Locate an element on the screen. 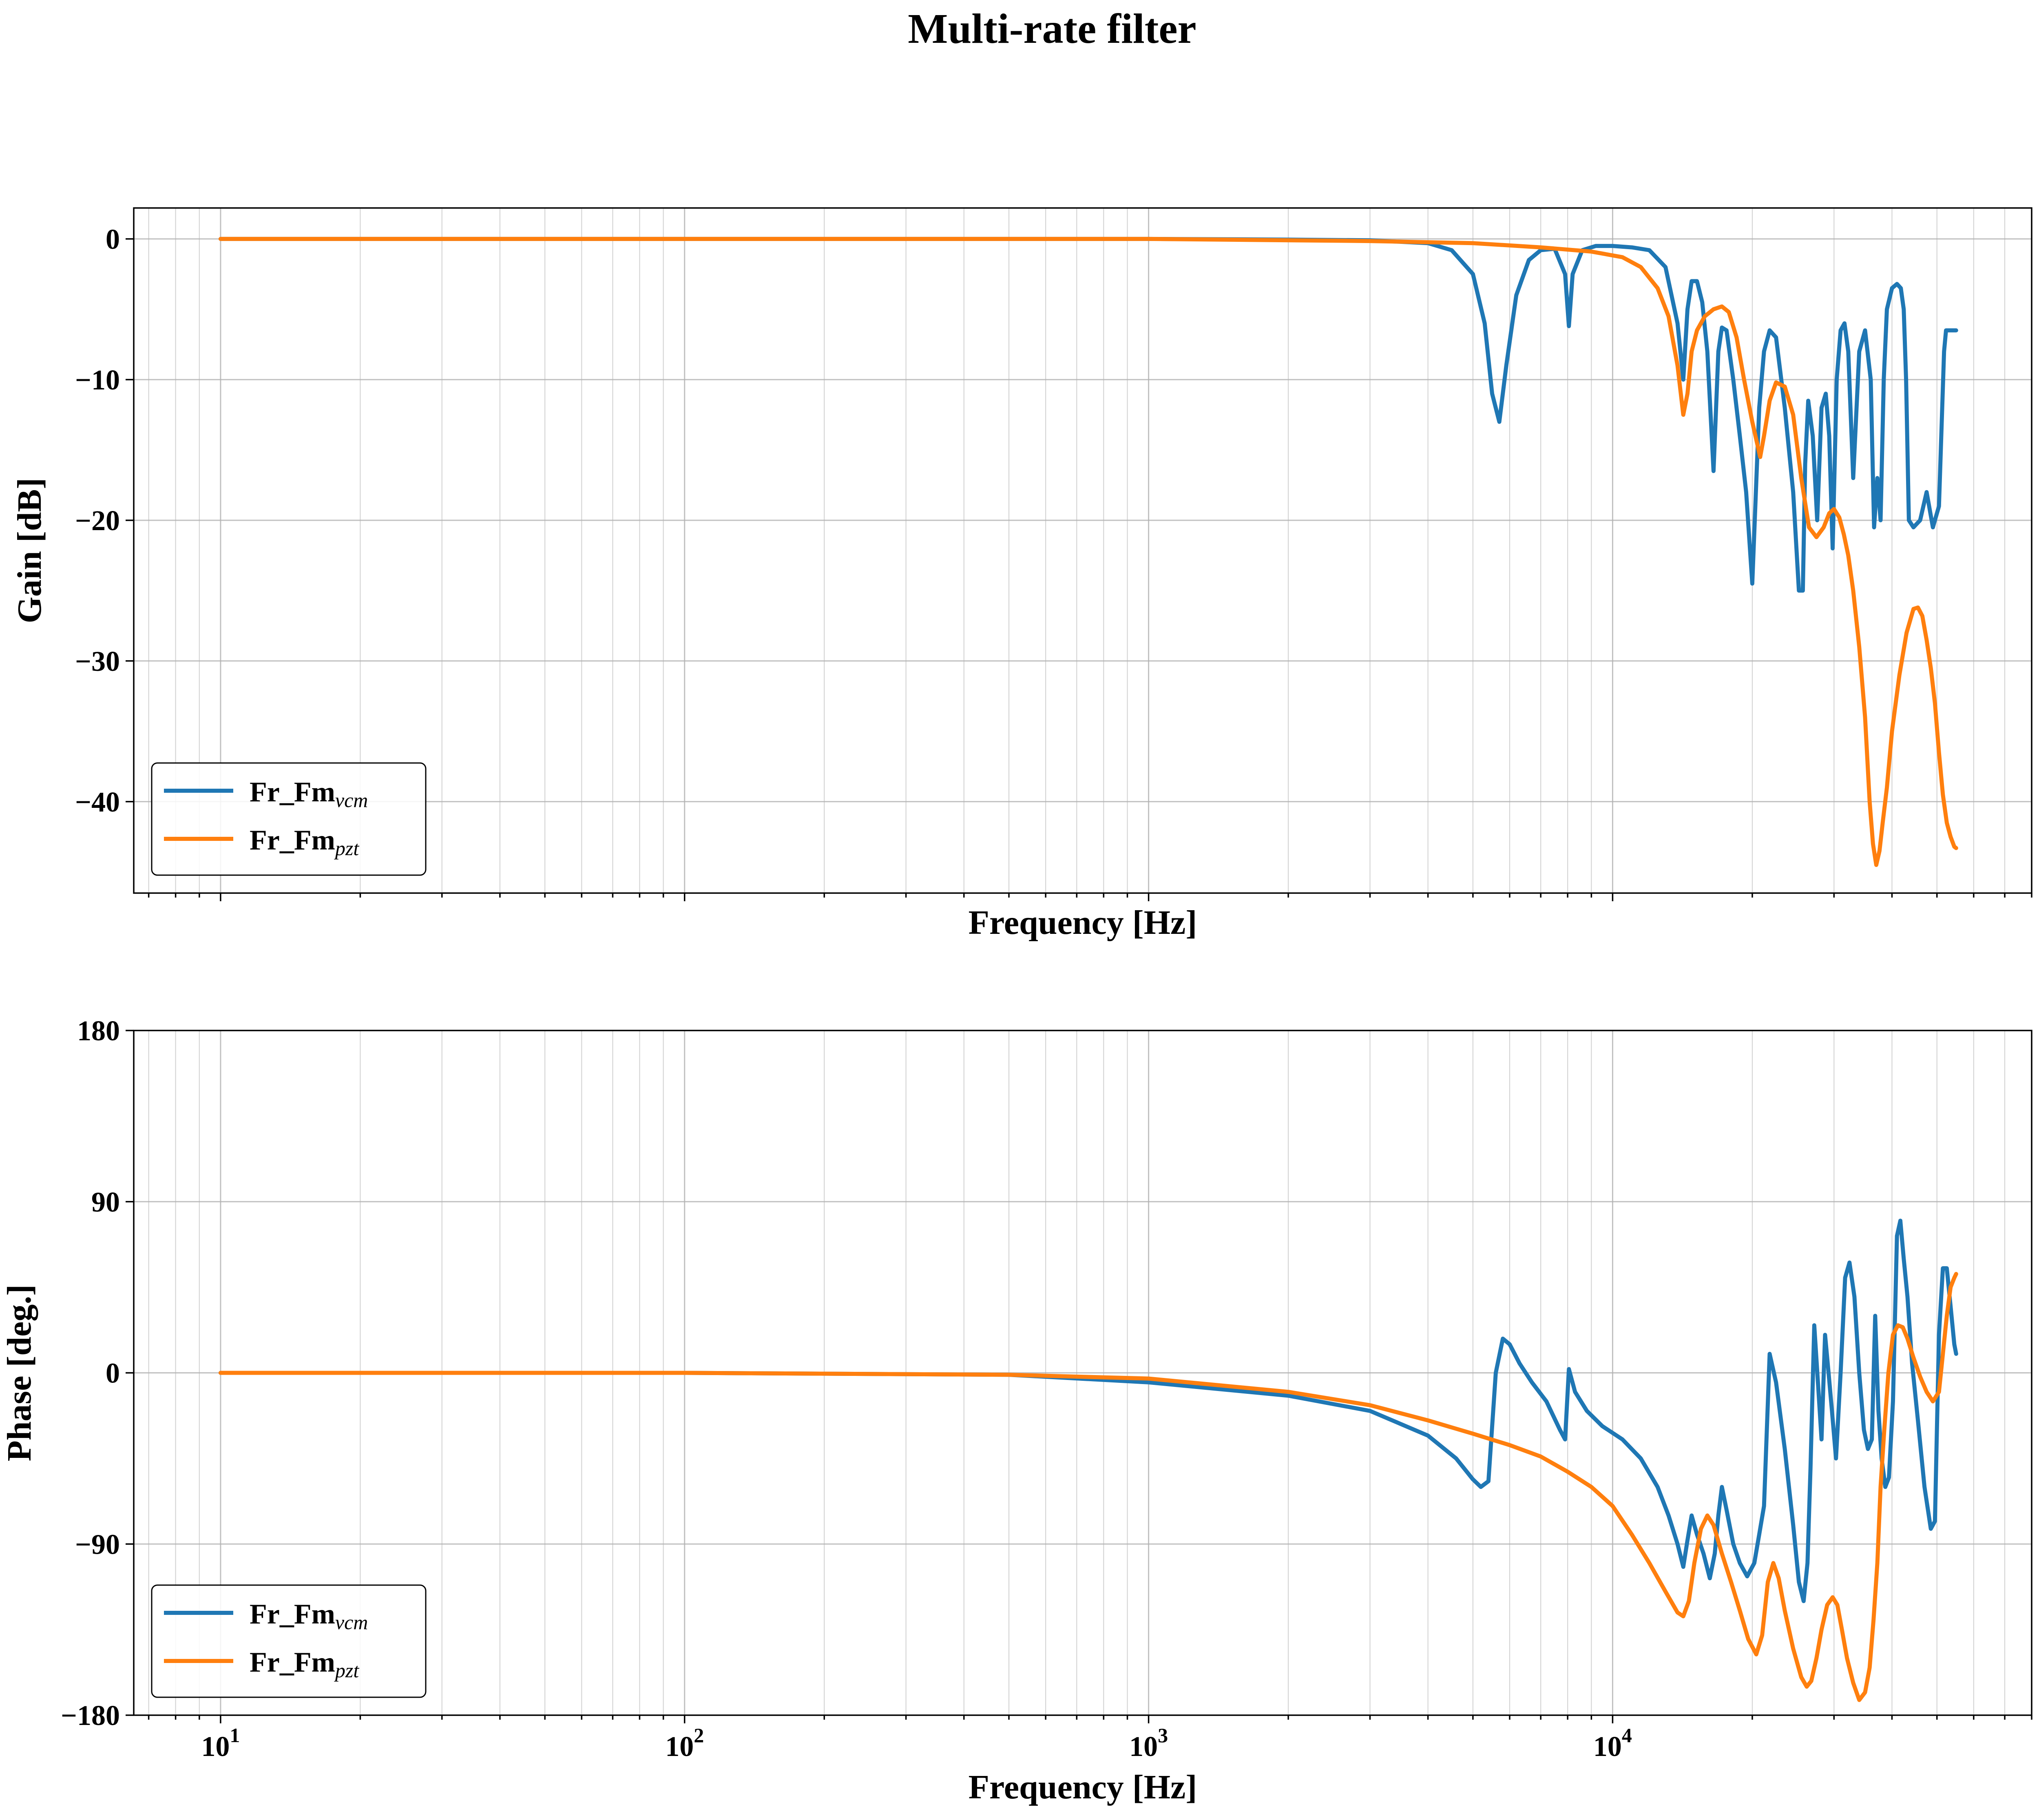  y-axis-label: Gain [dB] is located at coordinates (30, 550).